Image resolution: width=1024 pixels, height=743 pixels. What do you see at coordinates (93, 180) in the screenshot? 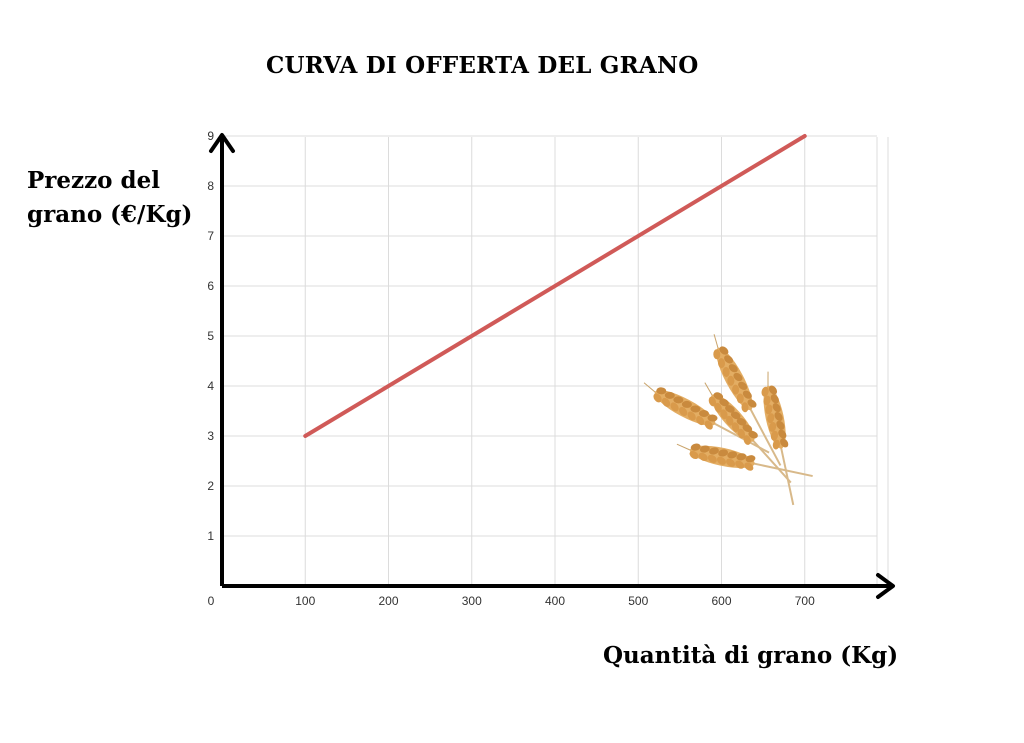
I see `y-axis-label-line-1: Prezzo del` at bounding box center [93, 180].